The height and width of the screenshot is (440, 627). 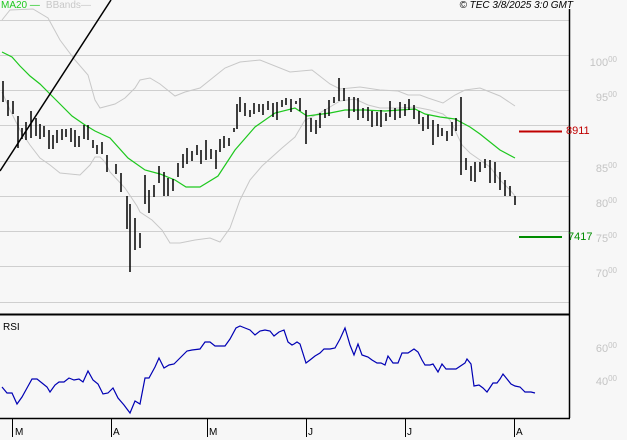 I want to click on x-label-july: J, so click(x=409, y=432).